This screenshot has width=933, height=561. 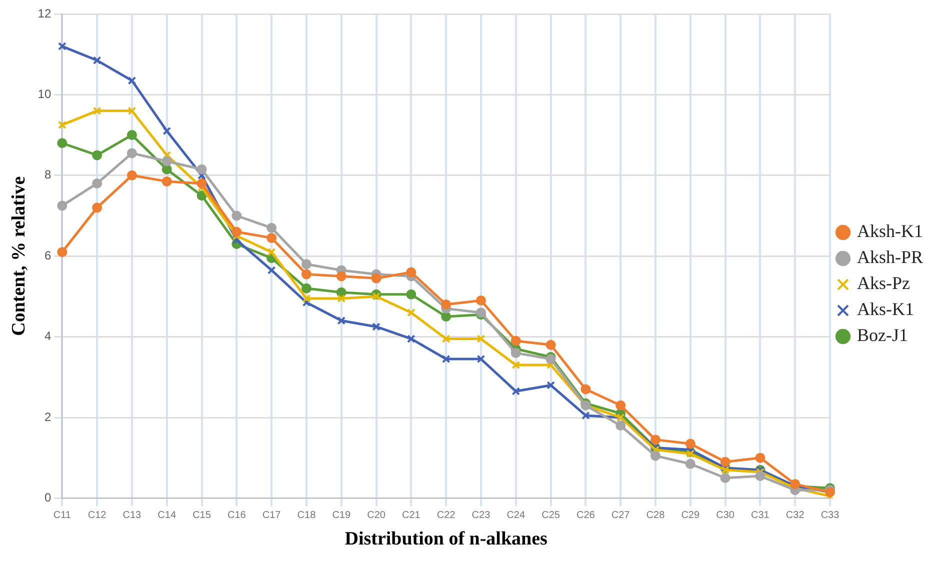 What do you see at coordinates (620, 515) in the screenshot?
I see `x-tick-label: C27` at bounding box center [620, 515].